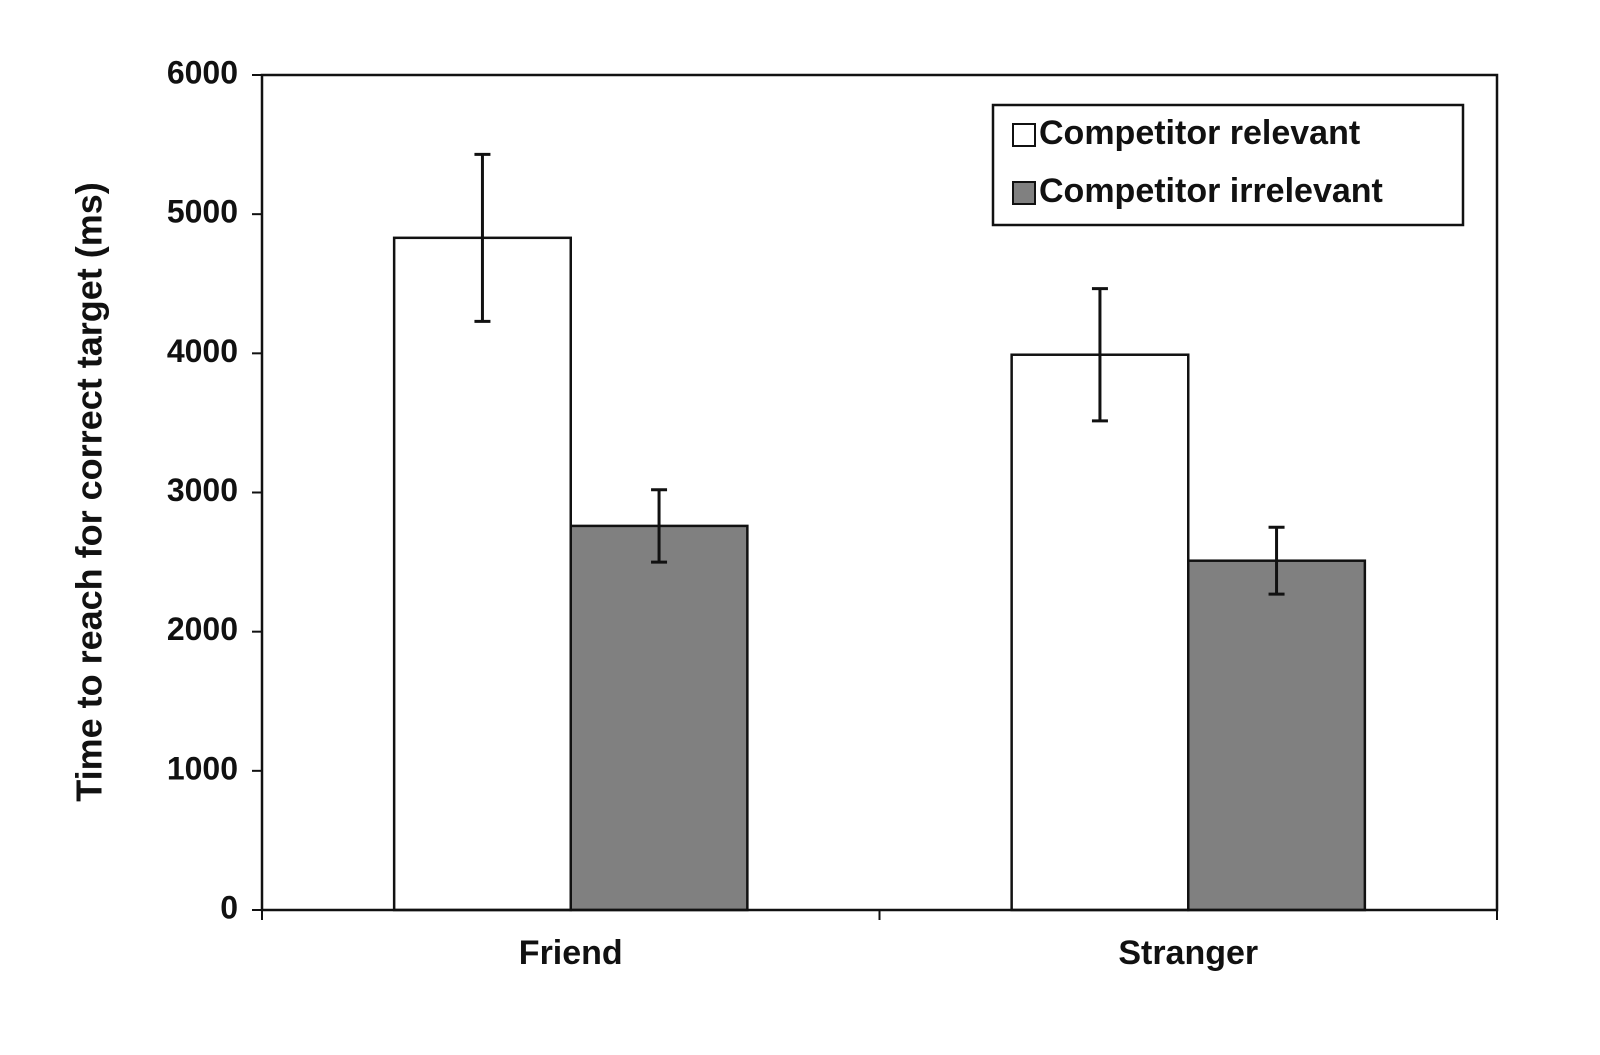  Describe the element at coordinates (202, 629) in the screenshot. I see `y-tick-label: 2000` at that location.